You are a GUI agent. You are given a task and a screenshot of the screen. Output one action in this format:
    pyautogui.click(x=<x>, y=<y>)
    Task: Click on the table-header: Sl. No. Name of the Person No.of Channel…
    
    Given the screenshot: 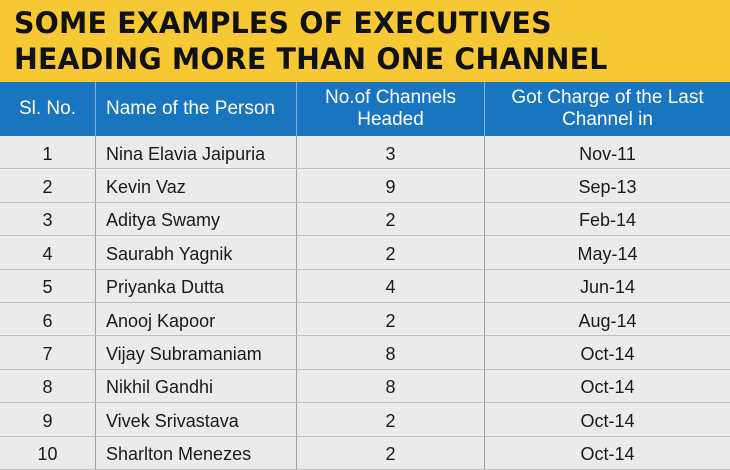 What is the action you would take?
    pyautogui.click(x=365, y=109)
    